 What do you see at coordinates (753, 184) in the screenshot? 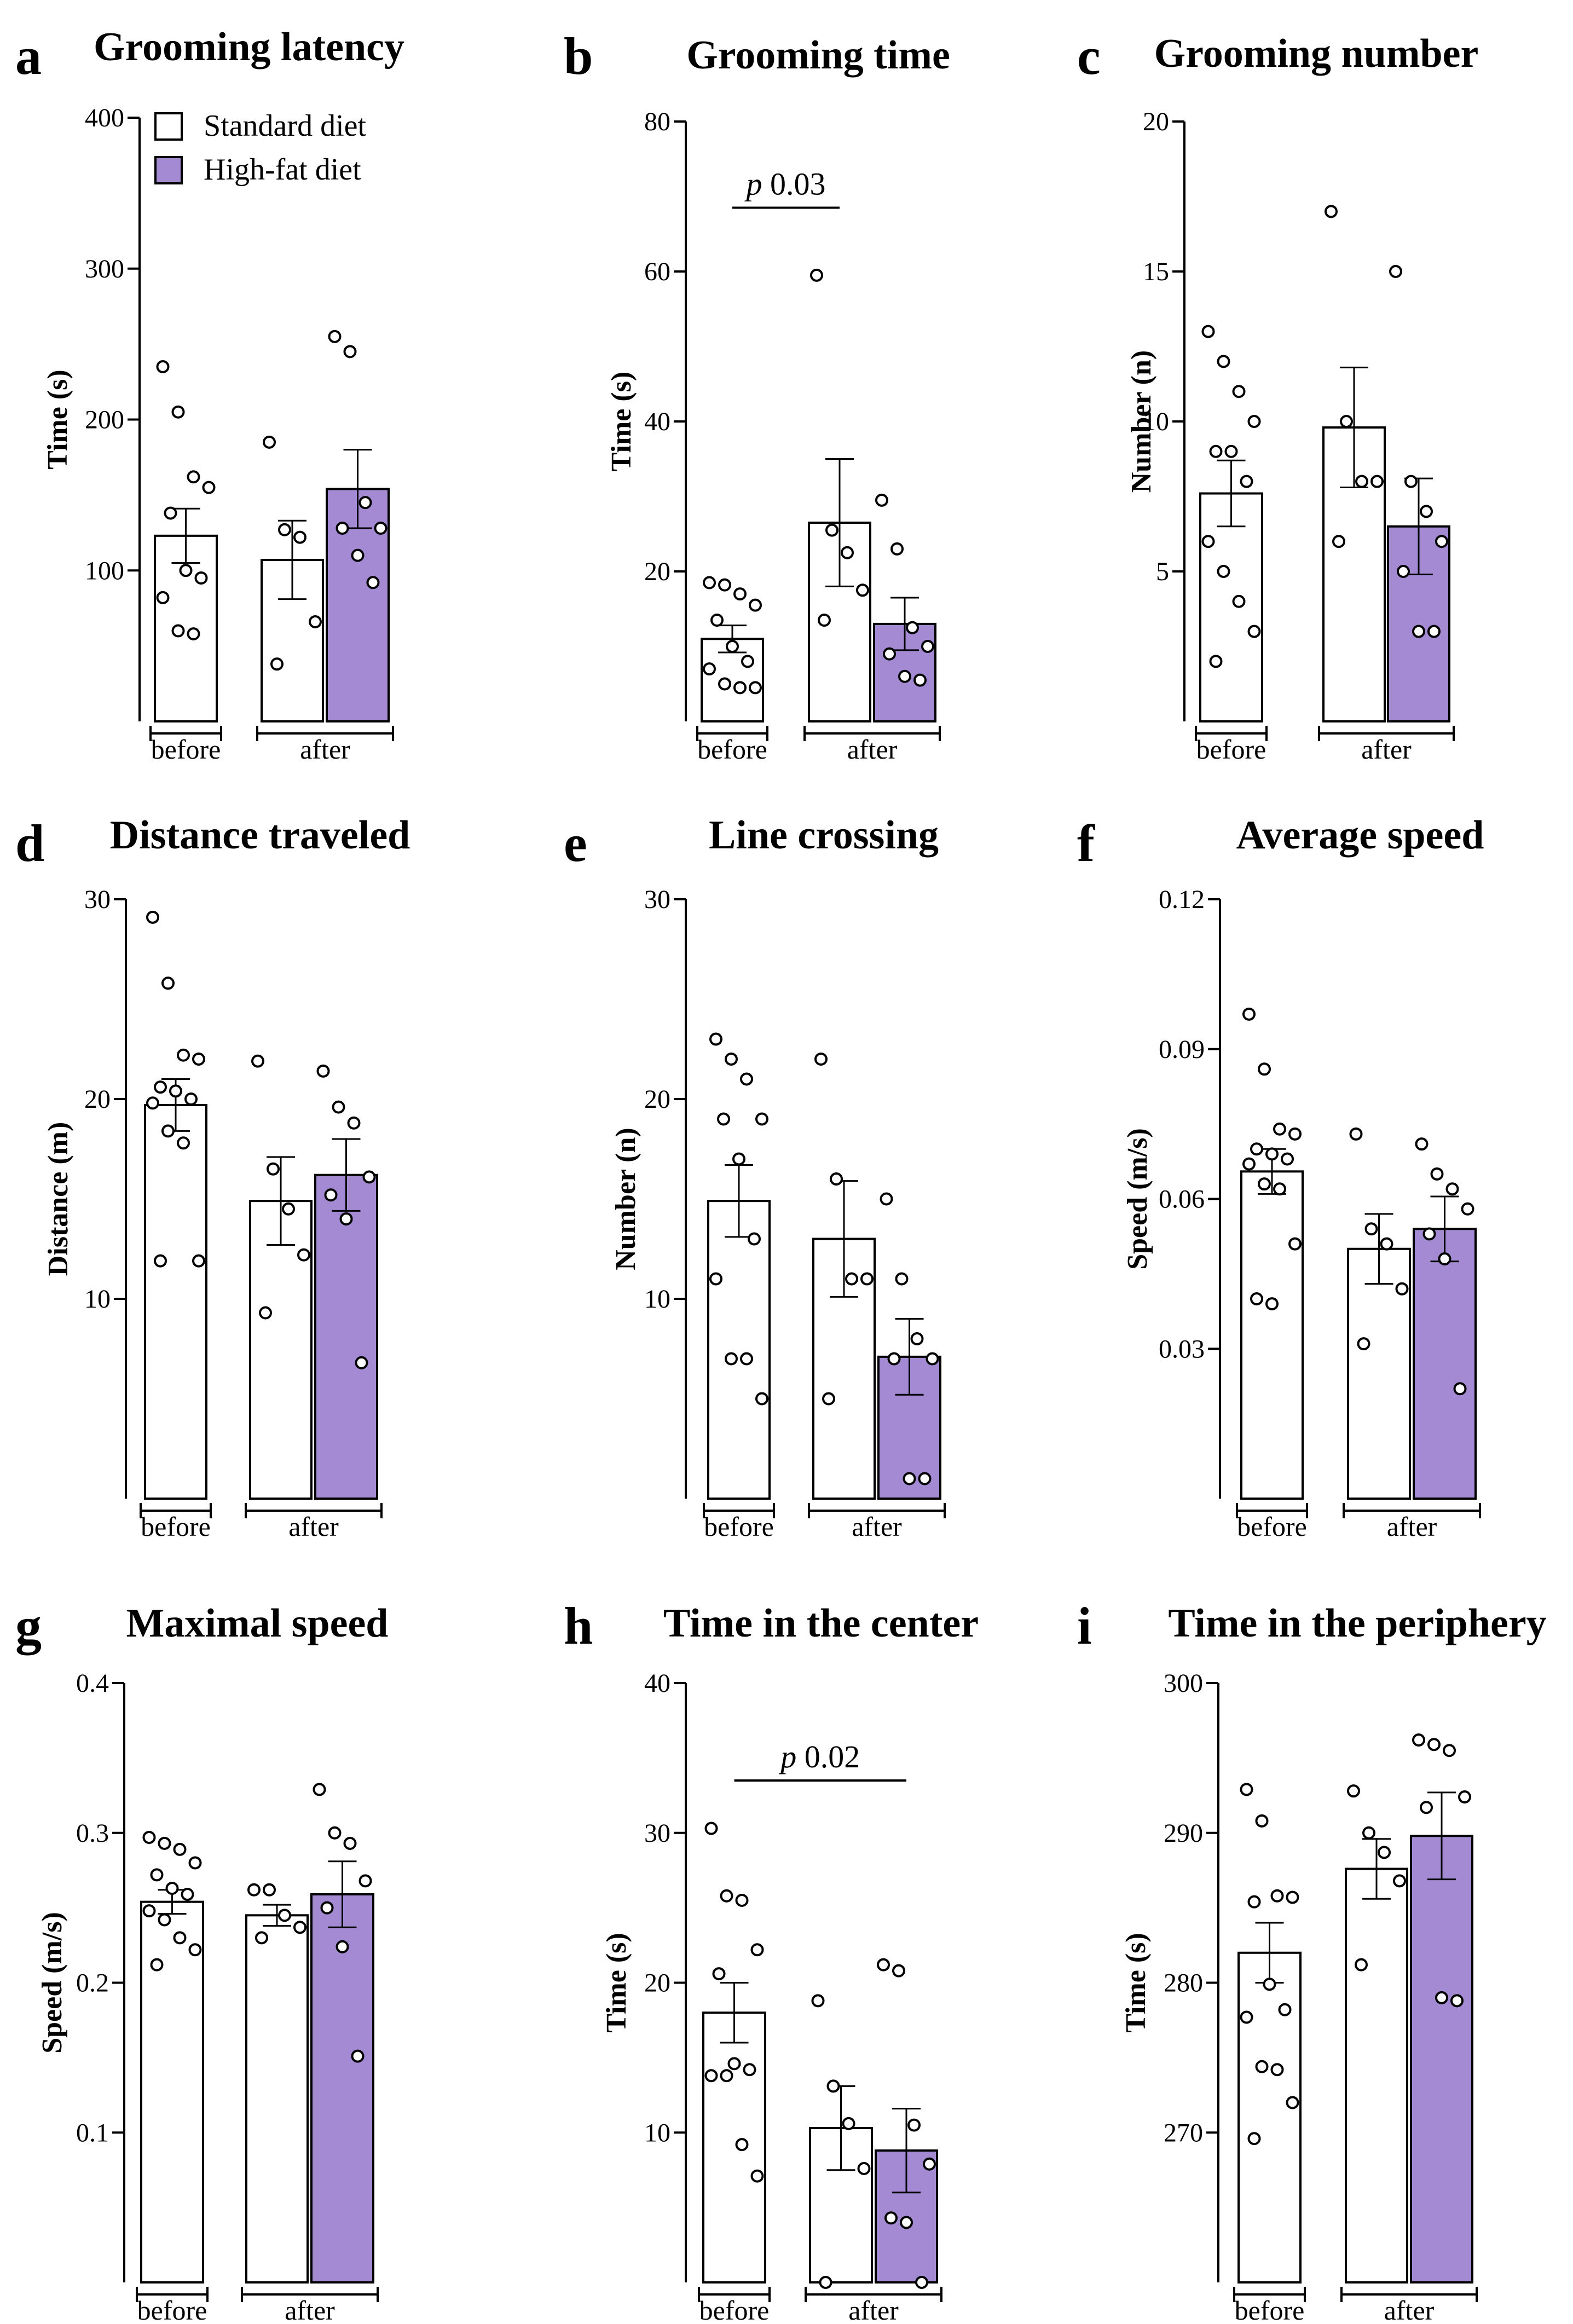
I see `p-symbol: p` at bounding box center [753, 184].